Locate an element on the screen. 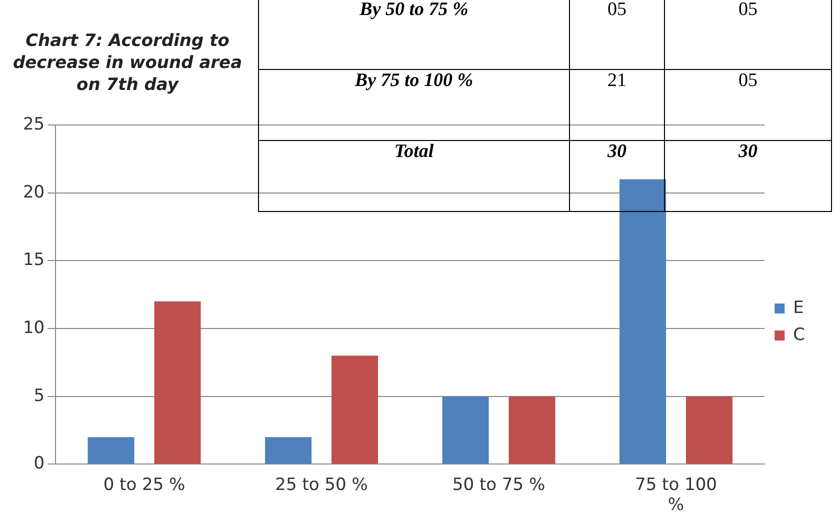 The width and height of the screenshot is (835, 529). y-tick-label: 5 is located at coordinates (39, 396).